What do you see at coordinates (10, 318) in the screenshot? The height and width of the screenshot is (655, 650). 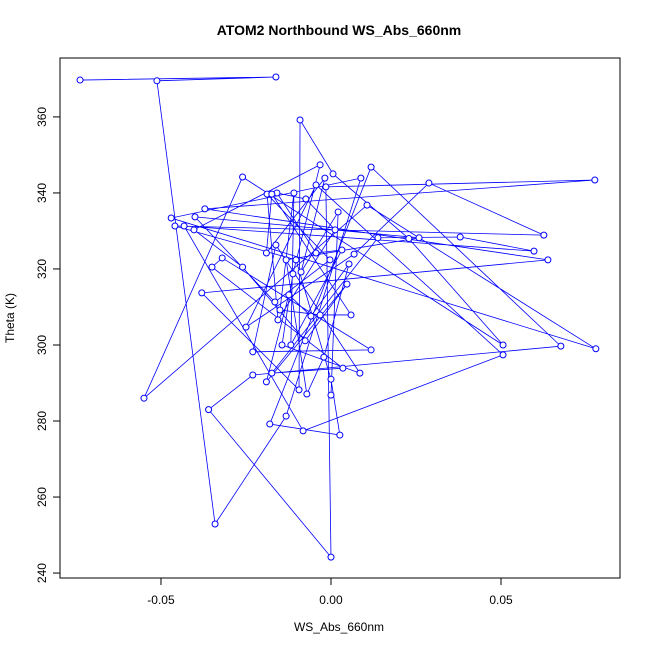 I see `y-axis-label: Theta (K)` at bounding box center [10, 318].